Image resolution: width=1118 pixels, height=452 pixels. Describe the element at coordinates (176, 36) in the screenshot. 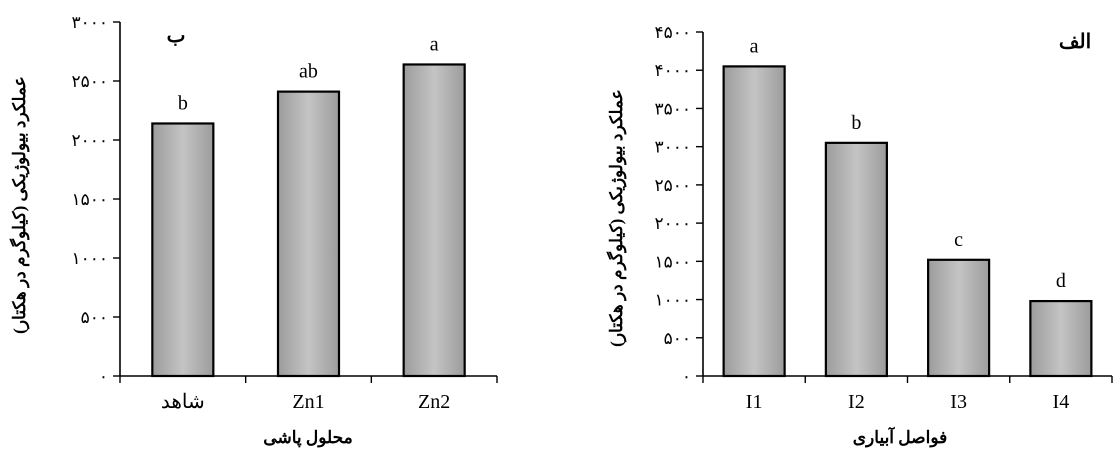

I see `panel-label: ب` at that location.